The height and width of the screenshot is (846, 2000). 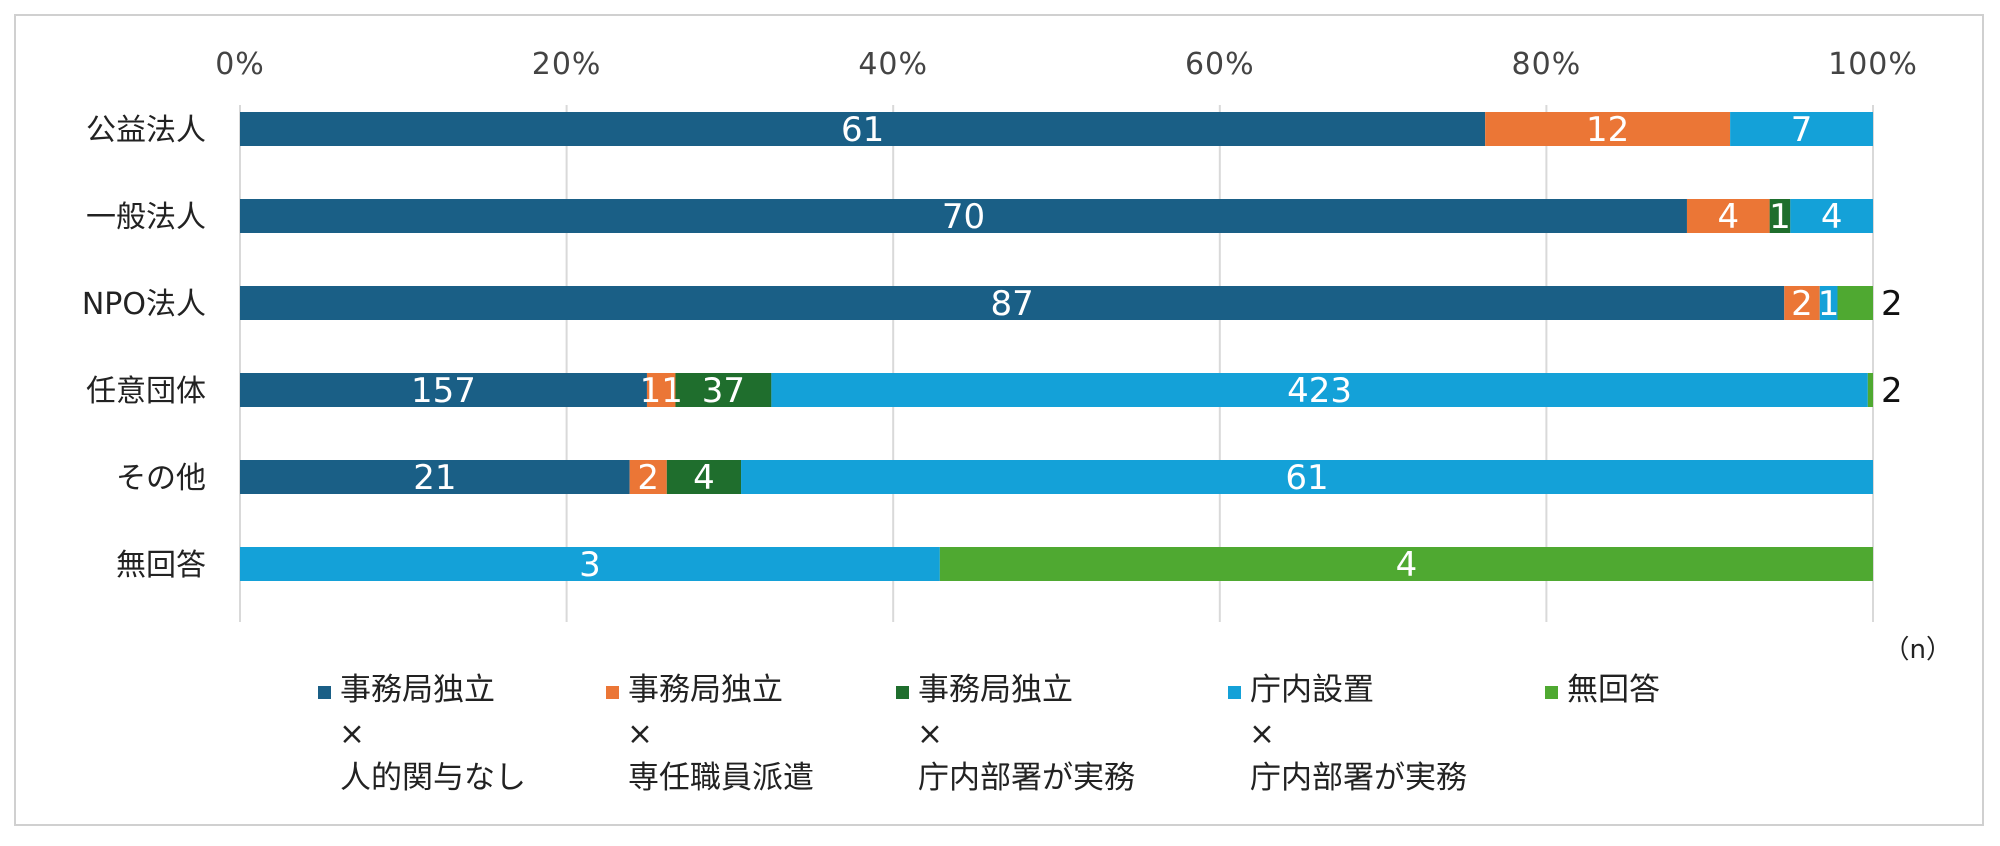 I want to click on legend-label: 専任職員派遣, so click(x=721, y=778).